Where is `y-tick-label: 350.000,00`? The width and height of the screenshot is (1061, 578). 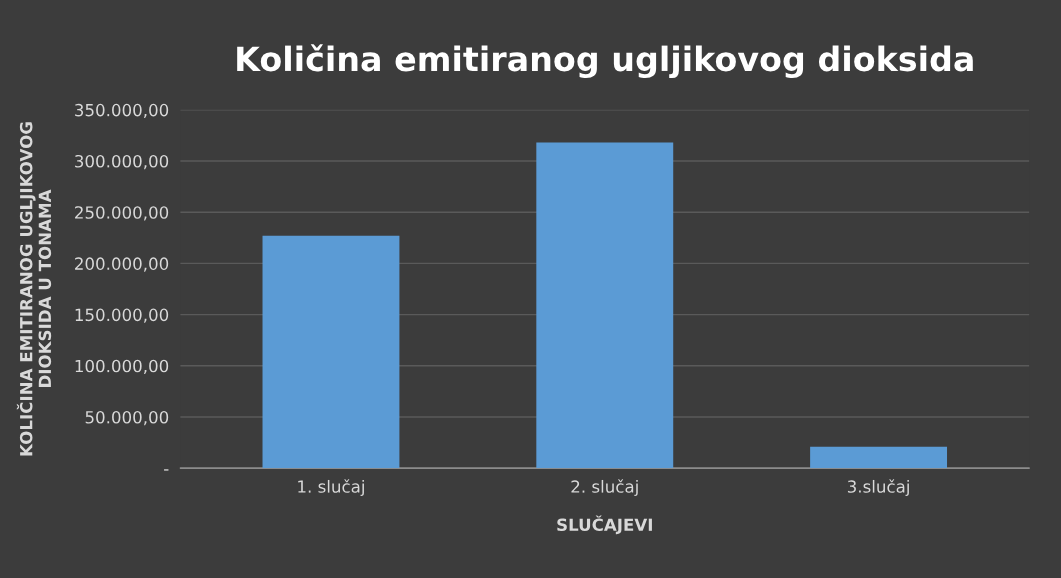 y-tick-label: 350.000,00 is located at coordinates (122, 111).